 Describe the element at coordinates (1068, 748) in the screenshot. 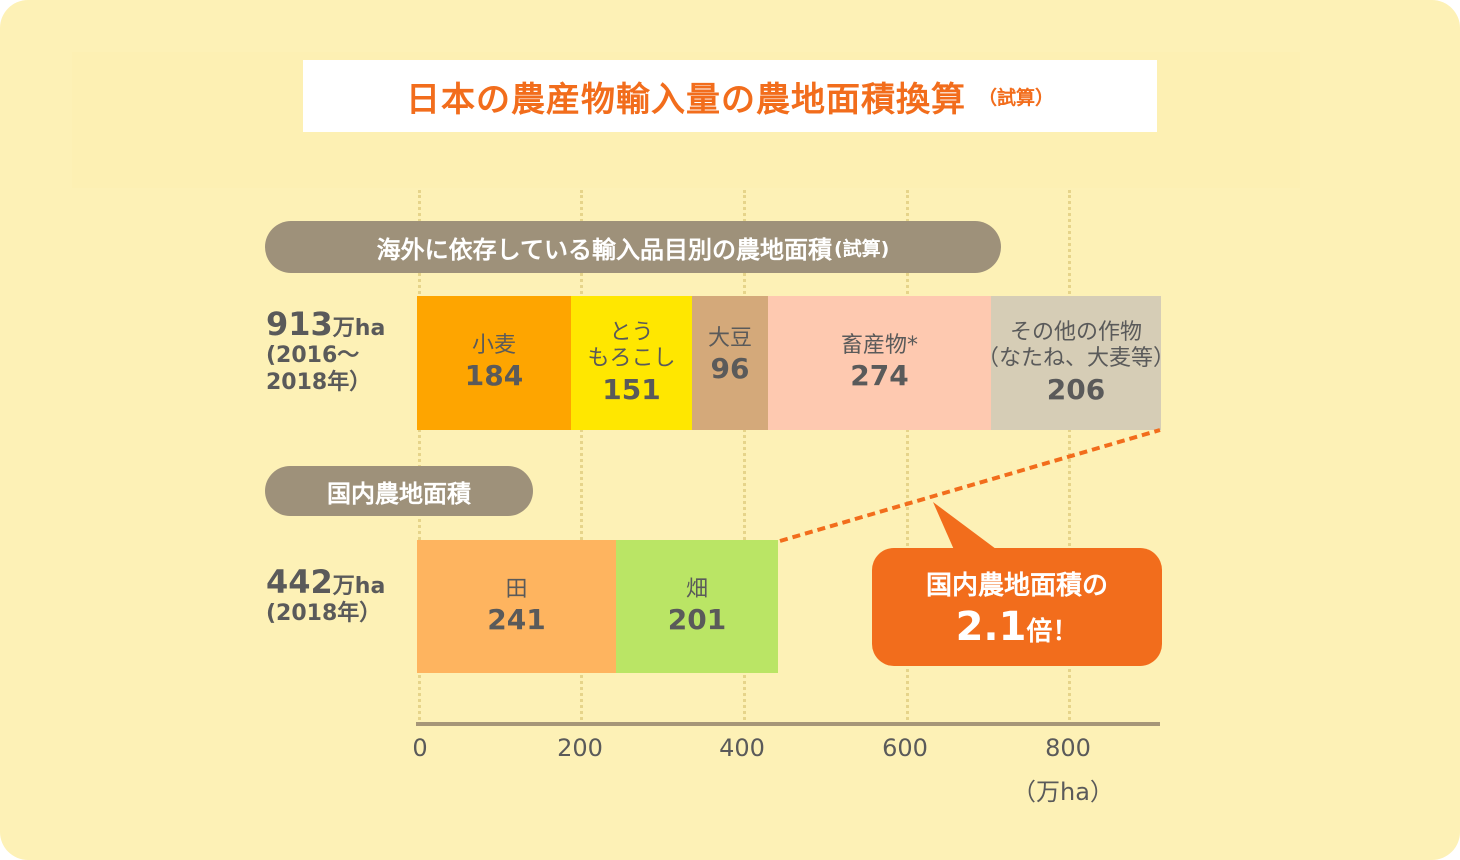

I see `x-tick-800: 800` at that location.